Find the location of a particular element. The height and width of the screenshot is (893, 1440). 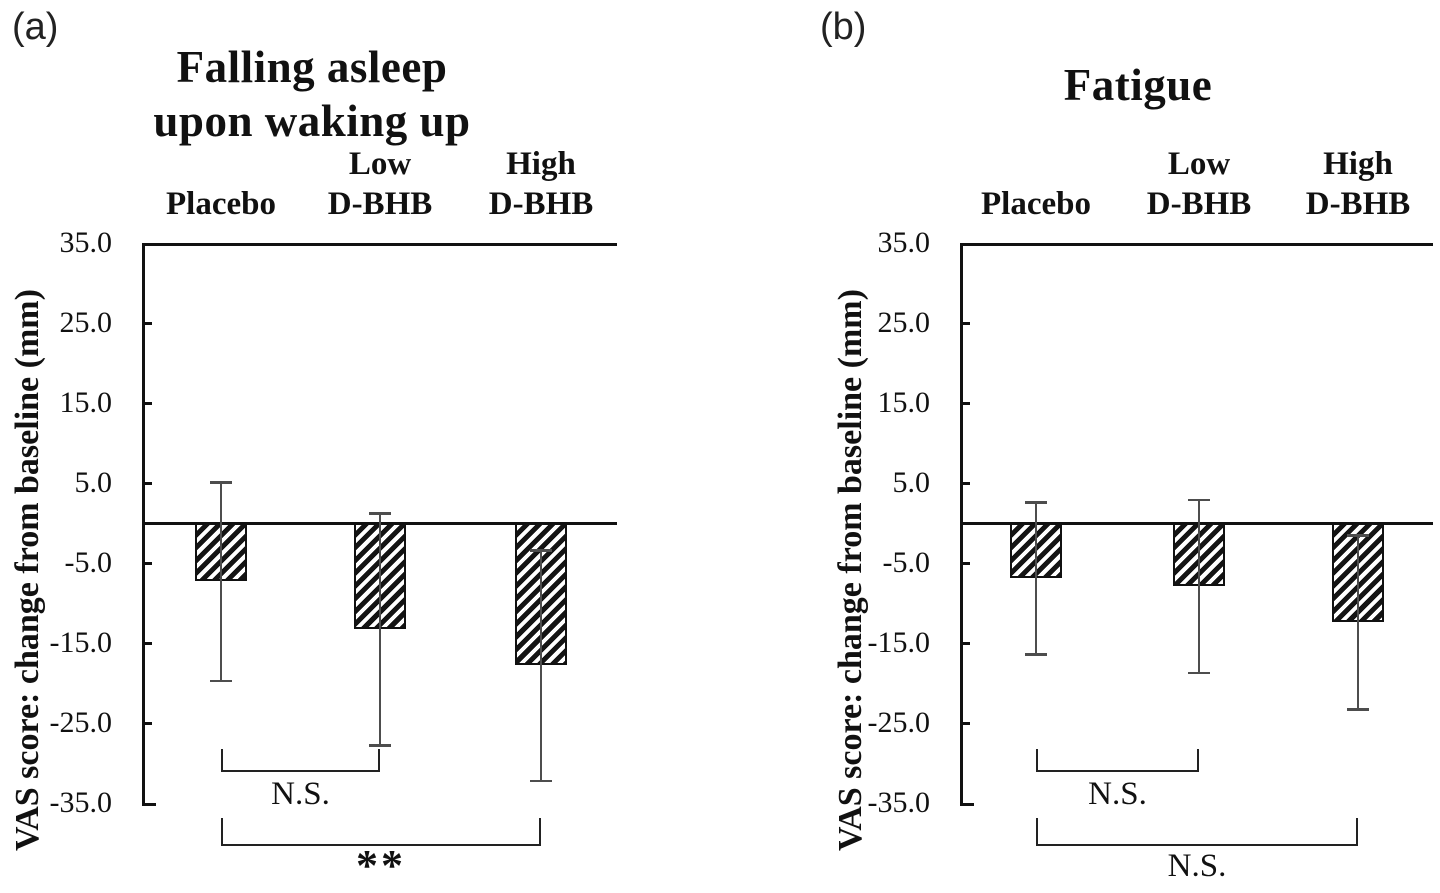

panel-b-sig-label-1: N.S. is located at coordinates (1197, 866).